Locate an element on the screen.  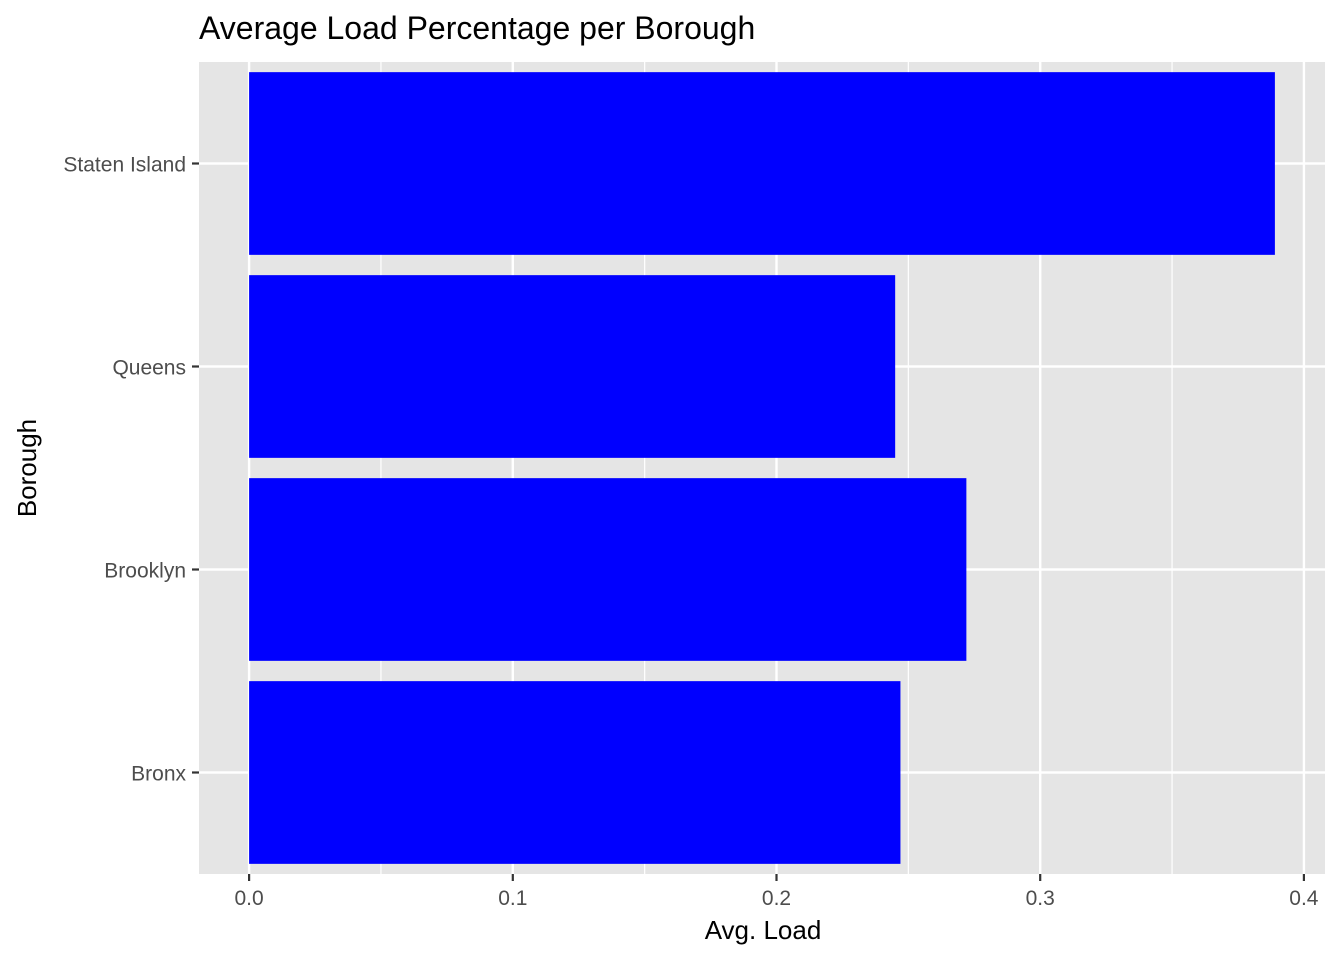
bar-staten-island is located at coordinates (762, 163).